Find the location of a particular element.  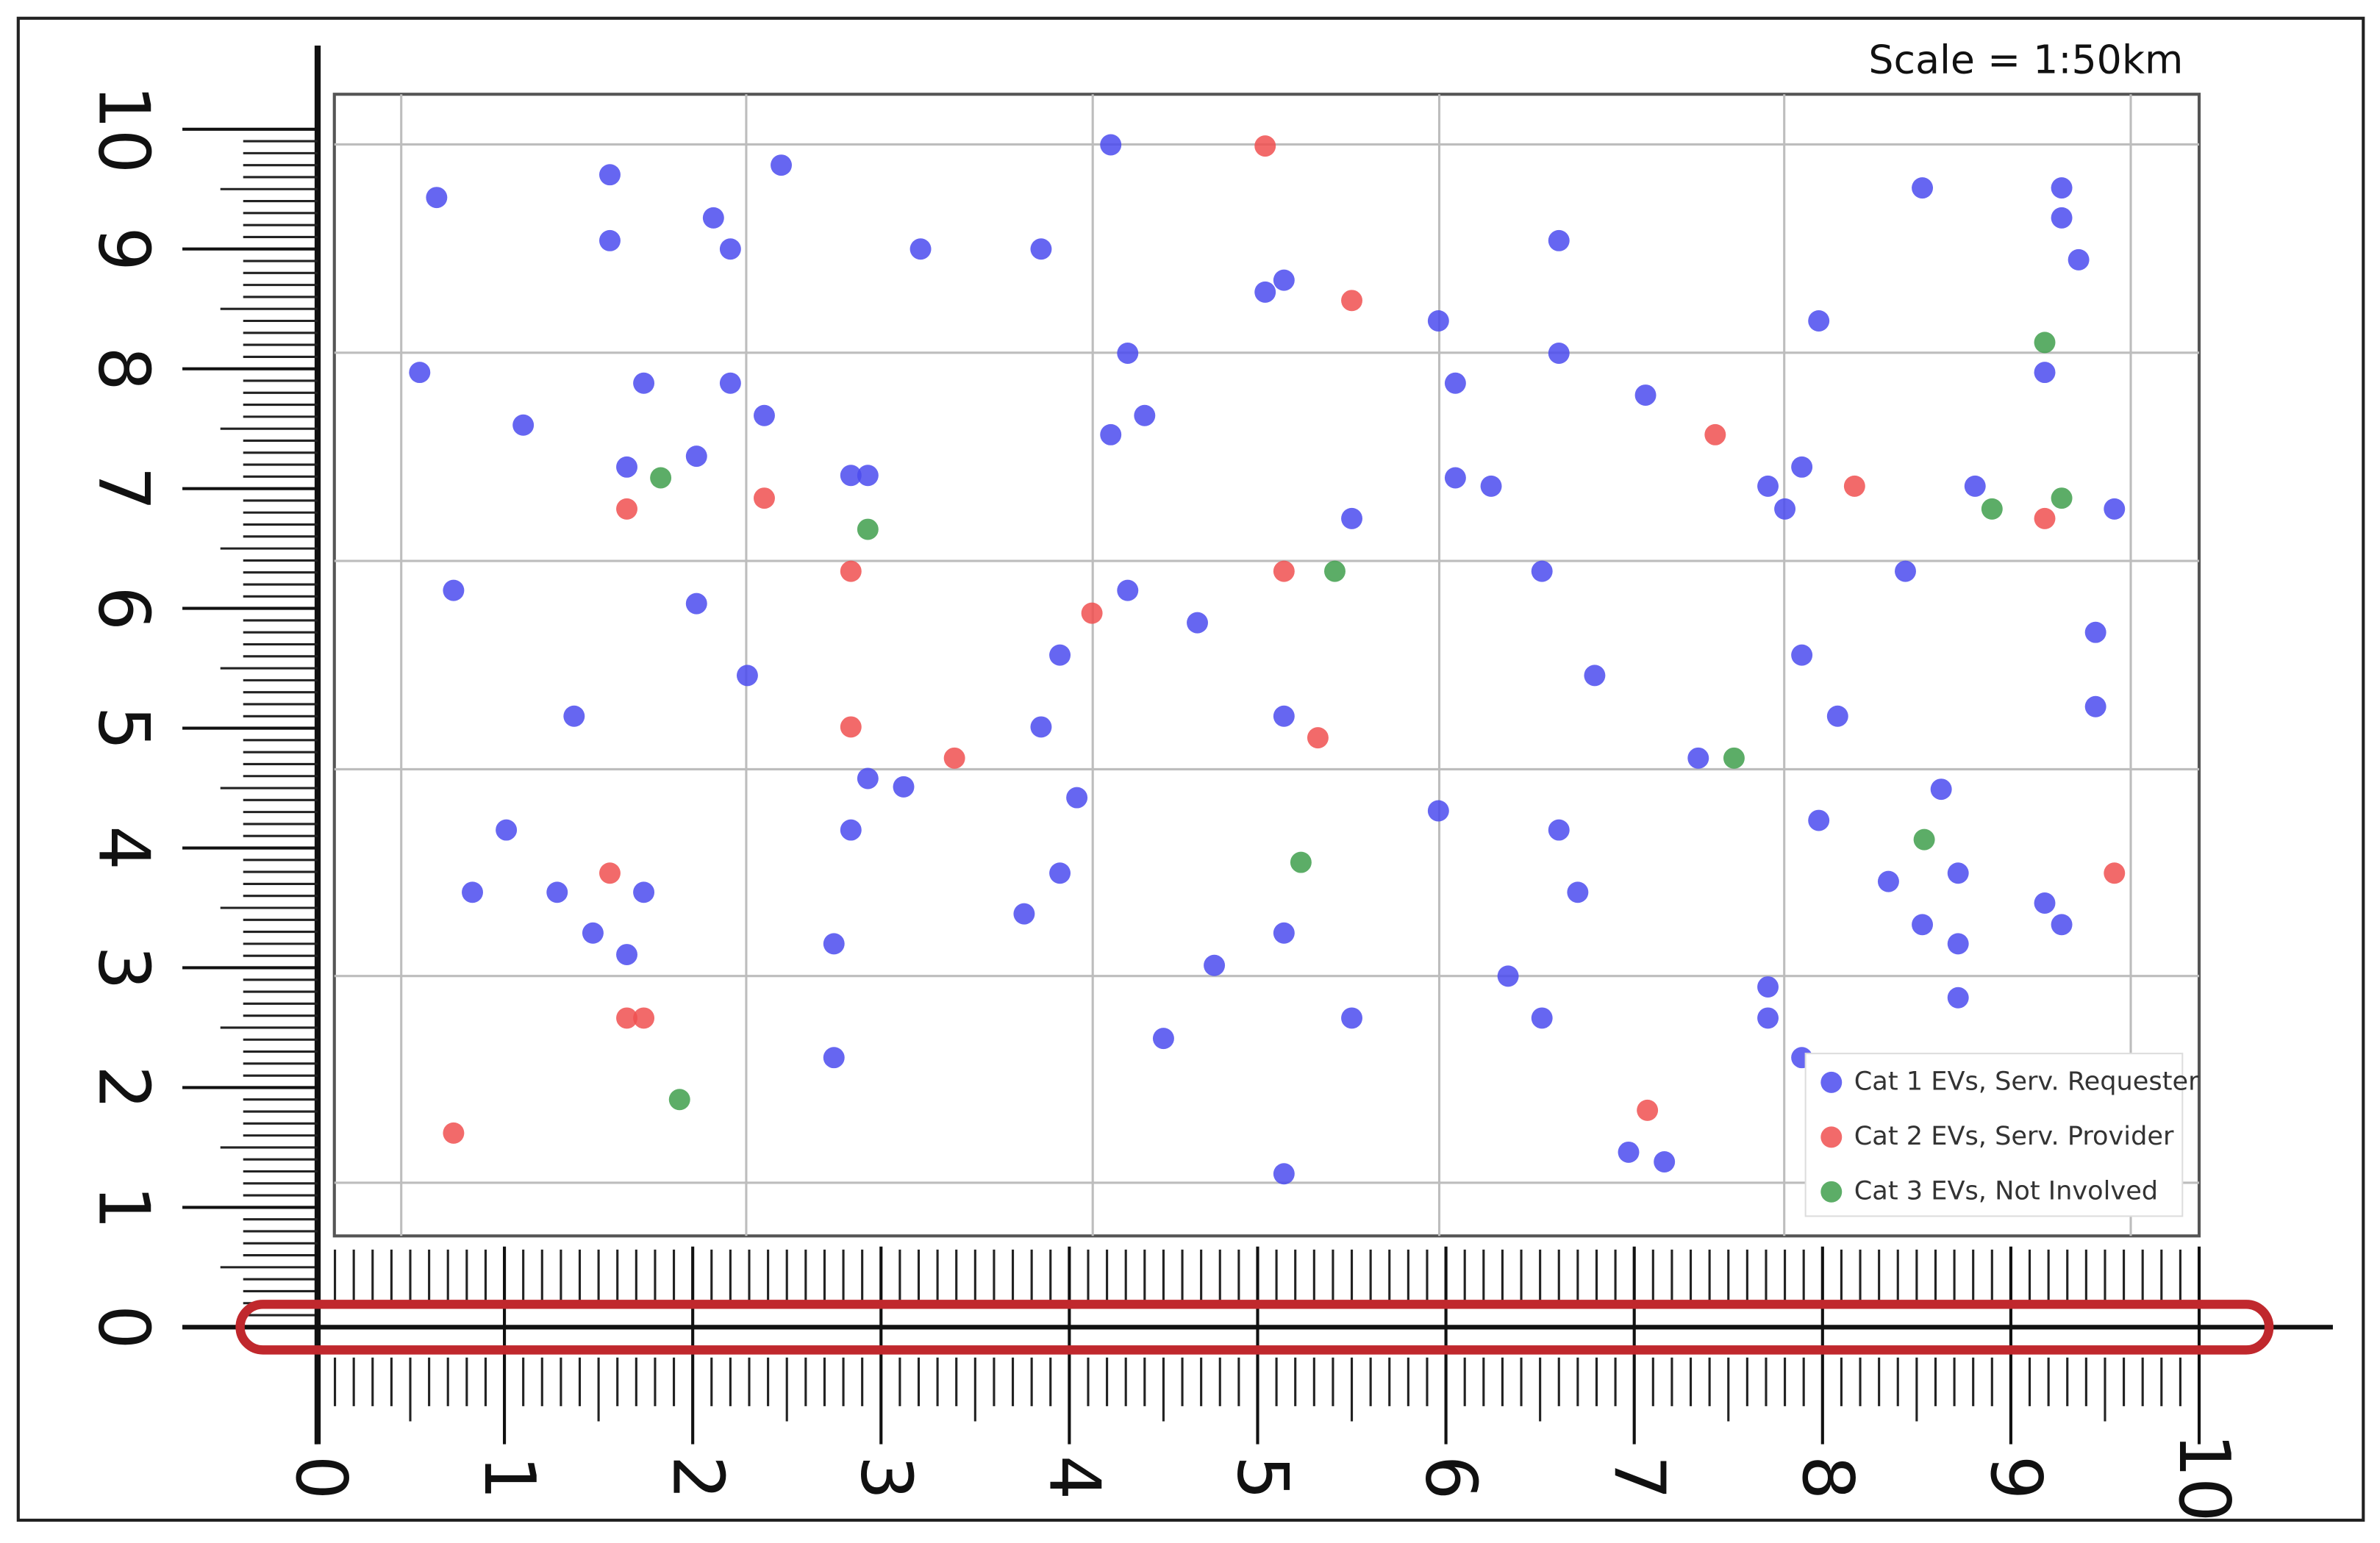

highlight-box is located at coordinates (1254, 1327).